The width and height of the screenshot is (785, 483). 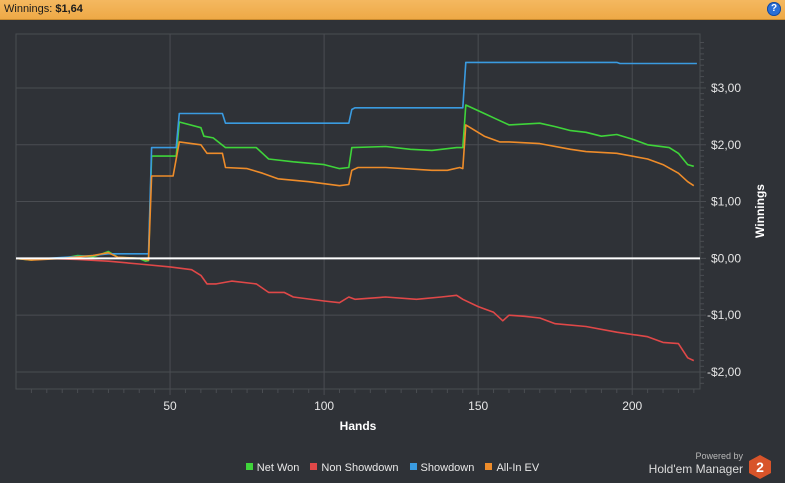 I want to click on y-tick-label: $3,00, so click(x=726, y=88).